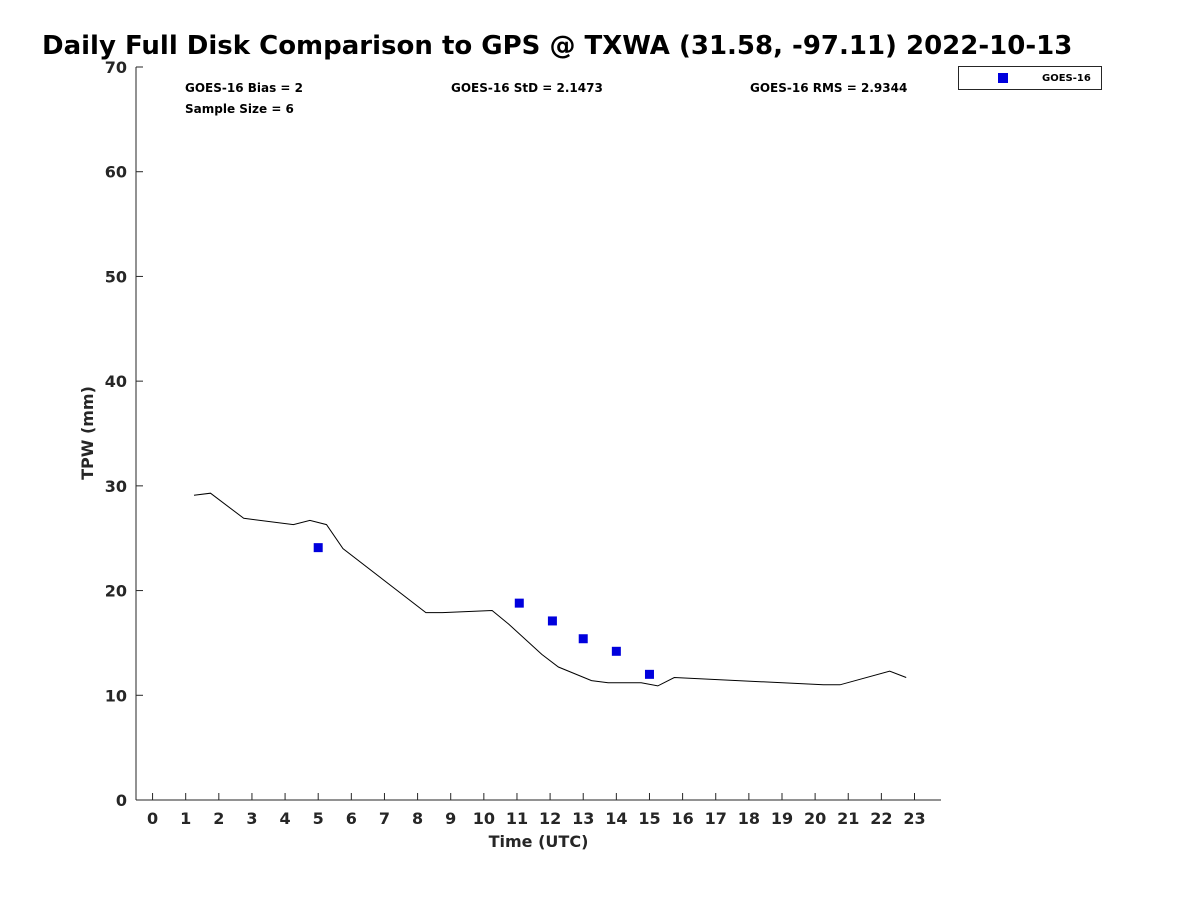 Image resolution: width=1200 pixels, height=900 pixels. I want to click on y-tick-label: 10, so click(116, 695).